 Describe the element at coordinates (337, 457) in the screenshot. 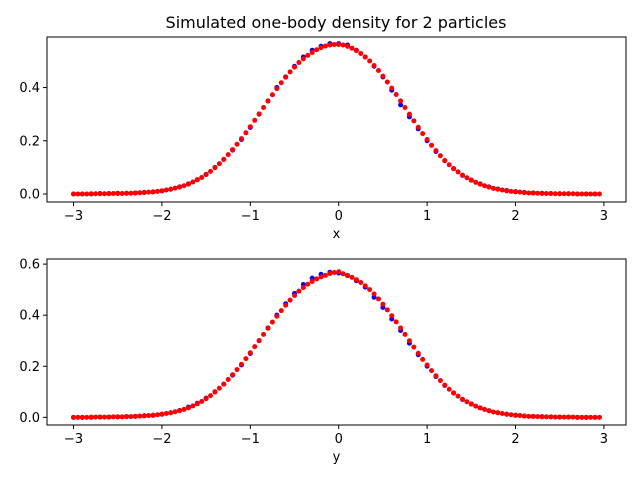

I see `x-axis-label: y` at that location.